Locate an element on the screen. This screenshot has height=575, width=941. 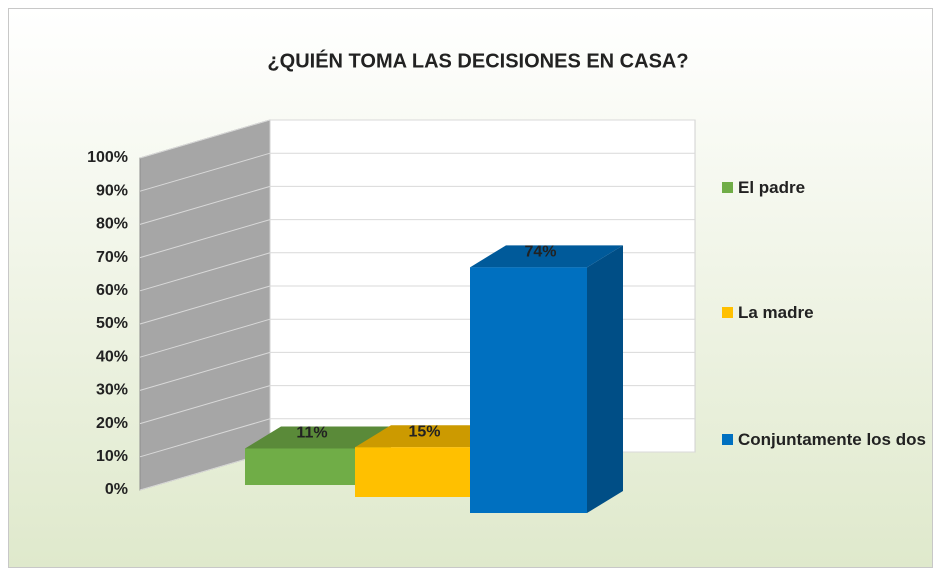
y-tick-label: 50% is located at coordinates (112, 323).